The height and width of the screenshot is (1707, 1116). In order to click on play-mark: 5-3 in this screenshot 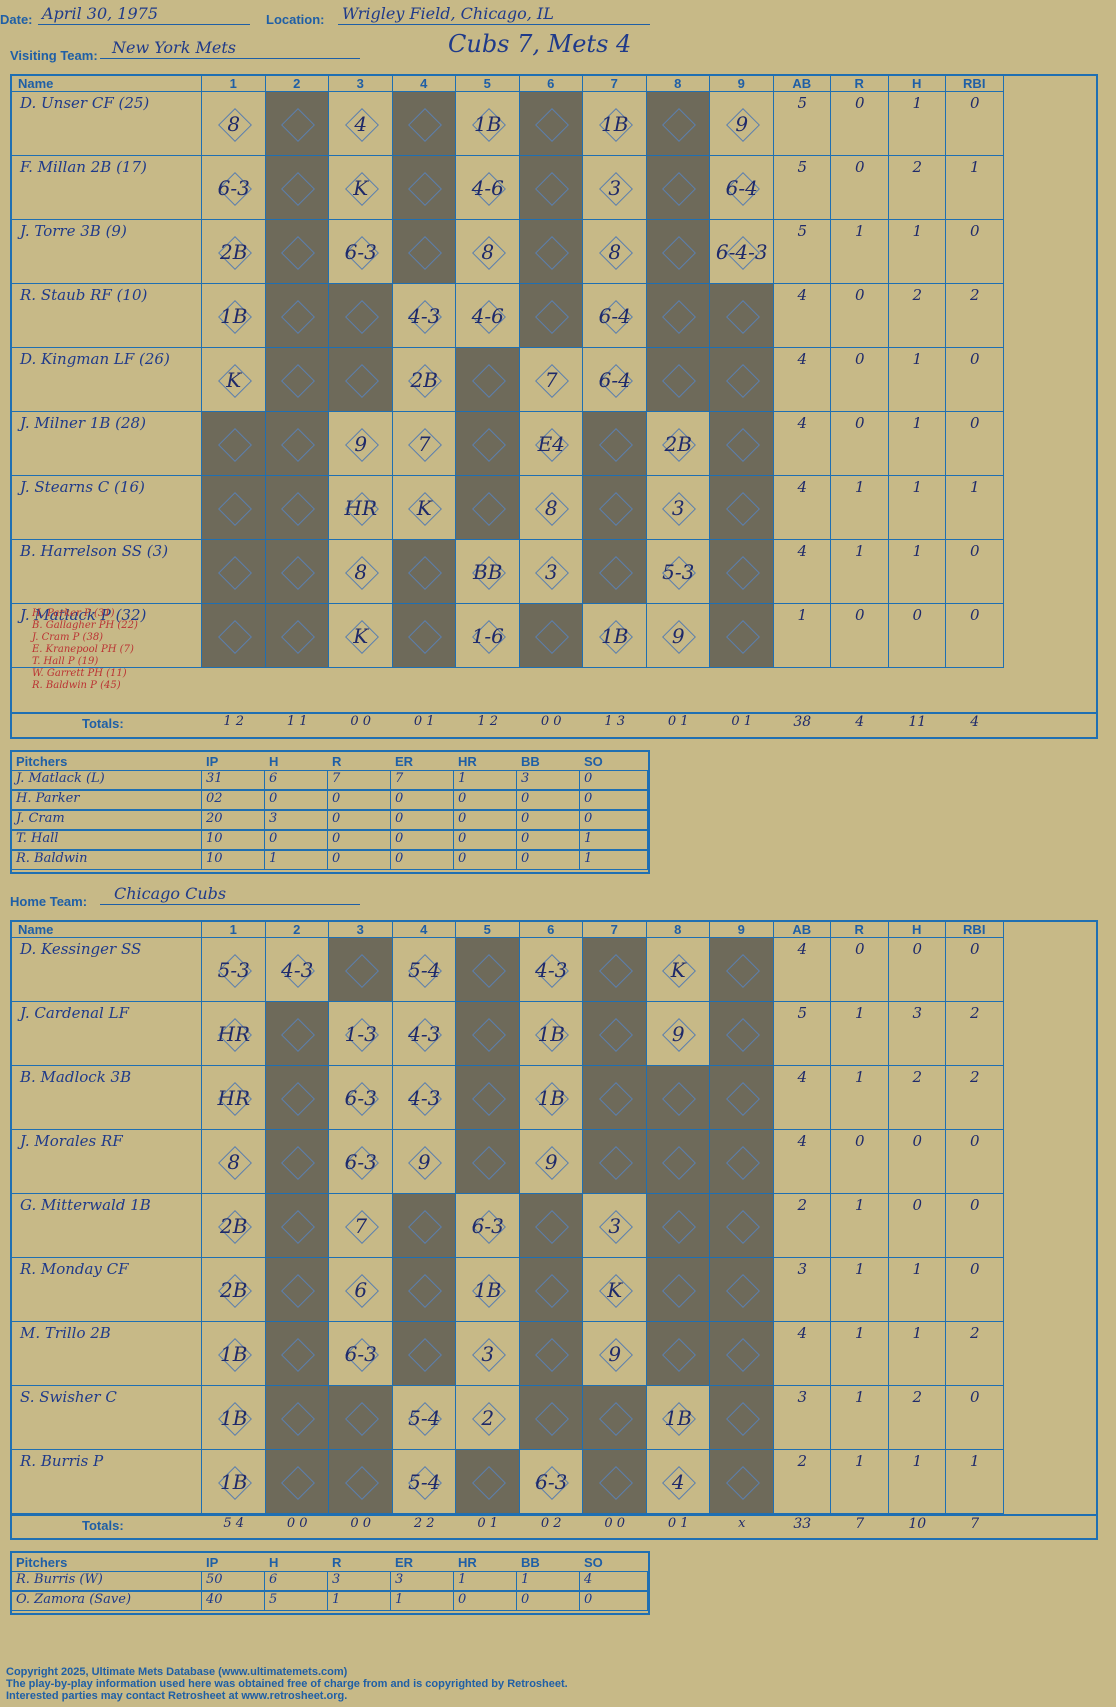, I will do `click(233, 970)`.